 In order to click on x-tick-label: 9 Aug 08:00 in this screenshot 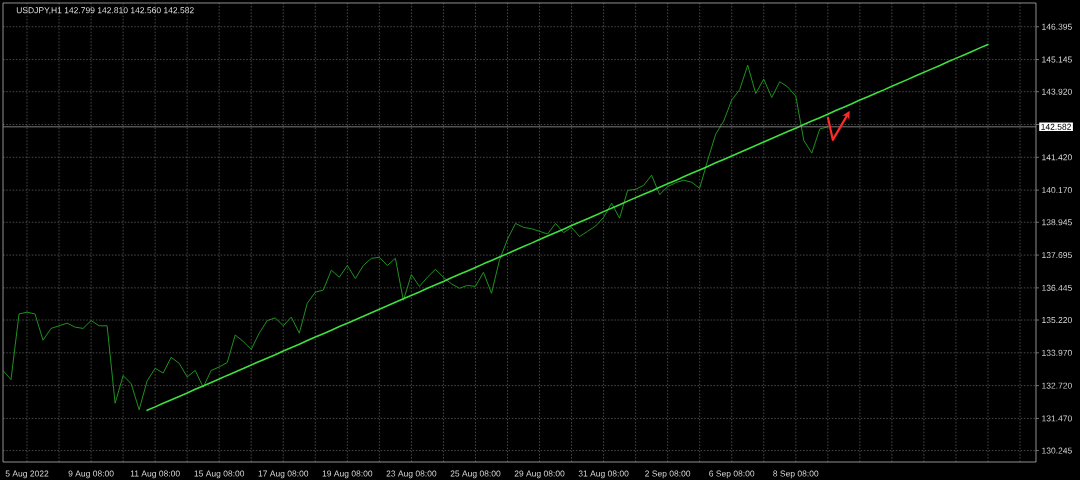, I will do `click(91, 474)`.